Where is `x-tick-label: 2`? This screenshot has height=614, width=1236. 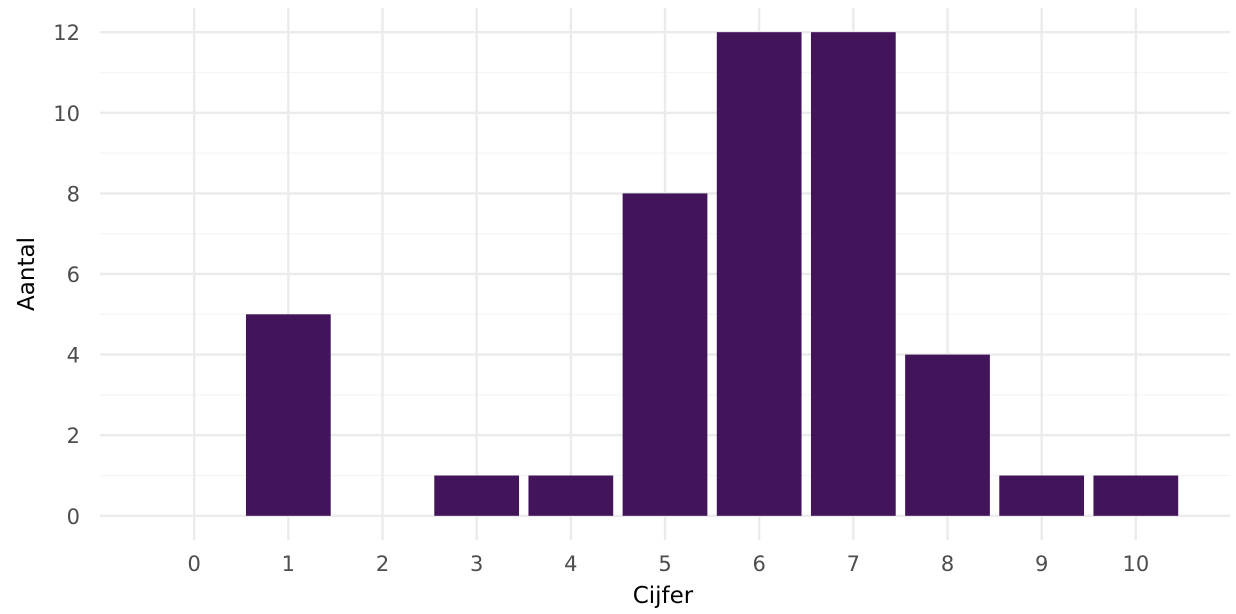
x-tick-label: 2 is located at coordinates (382, 564).